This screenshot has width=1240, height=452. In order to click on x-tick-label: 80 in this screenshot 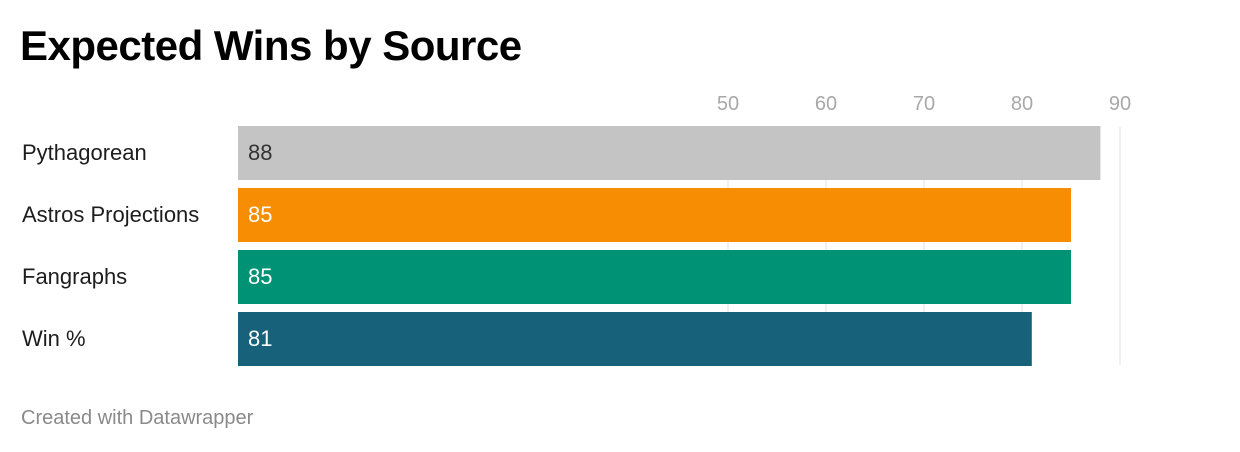, I will do `click(1022, 104)`.